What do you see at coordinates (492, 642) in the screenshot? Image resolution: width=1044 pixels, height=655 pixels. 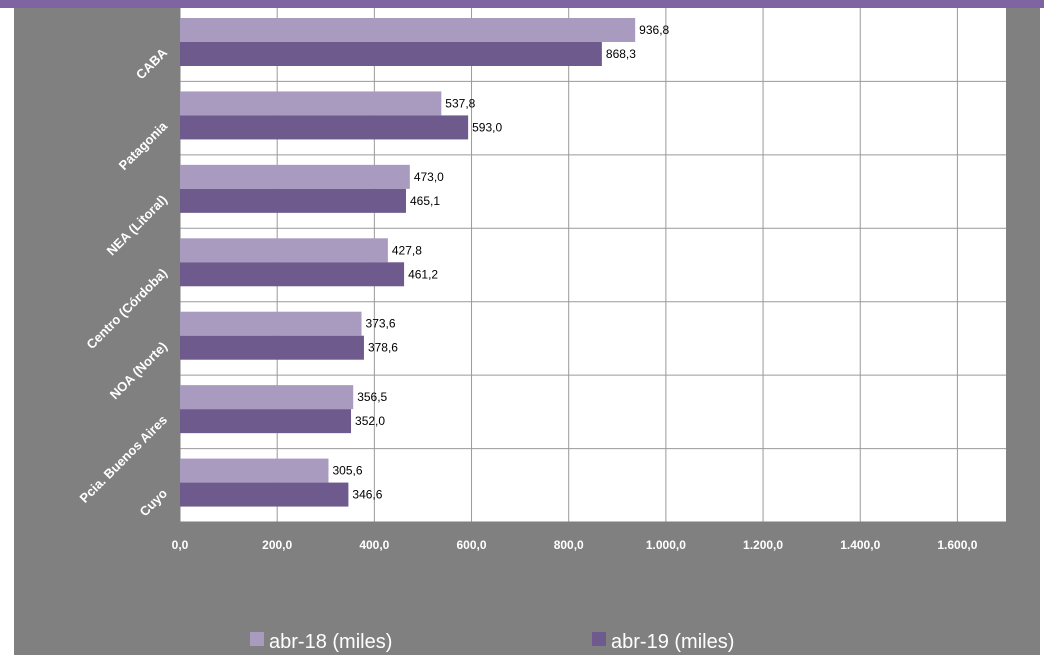 I see `legend: abr-18 (miles) abr-19 (miles)` at bounding box center [492, 642].